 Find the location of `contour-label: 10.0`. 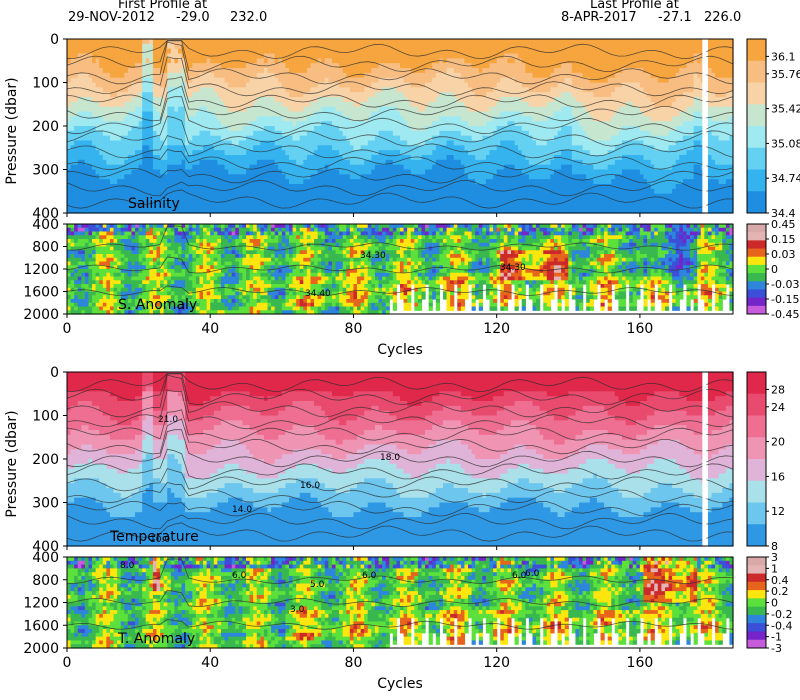

contour-label: 10.0 is located at coordinates (160, 540).